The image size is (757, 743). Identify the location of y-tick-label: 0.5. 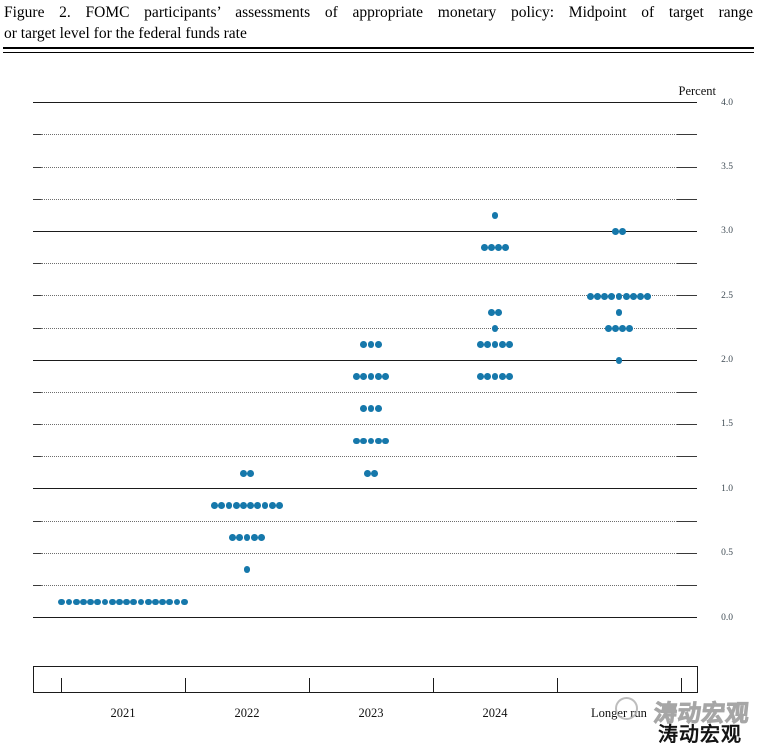
(727, 553).